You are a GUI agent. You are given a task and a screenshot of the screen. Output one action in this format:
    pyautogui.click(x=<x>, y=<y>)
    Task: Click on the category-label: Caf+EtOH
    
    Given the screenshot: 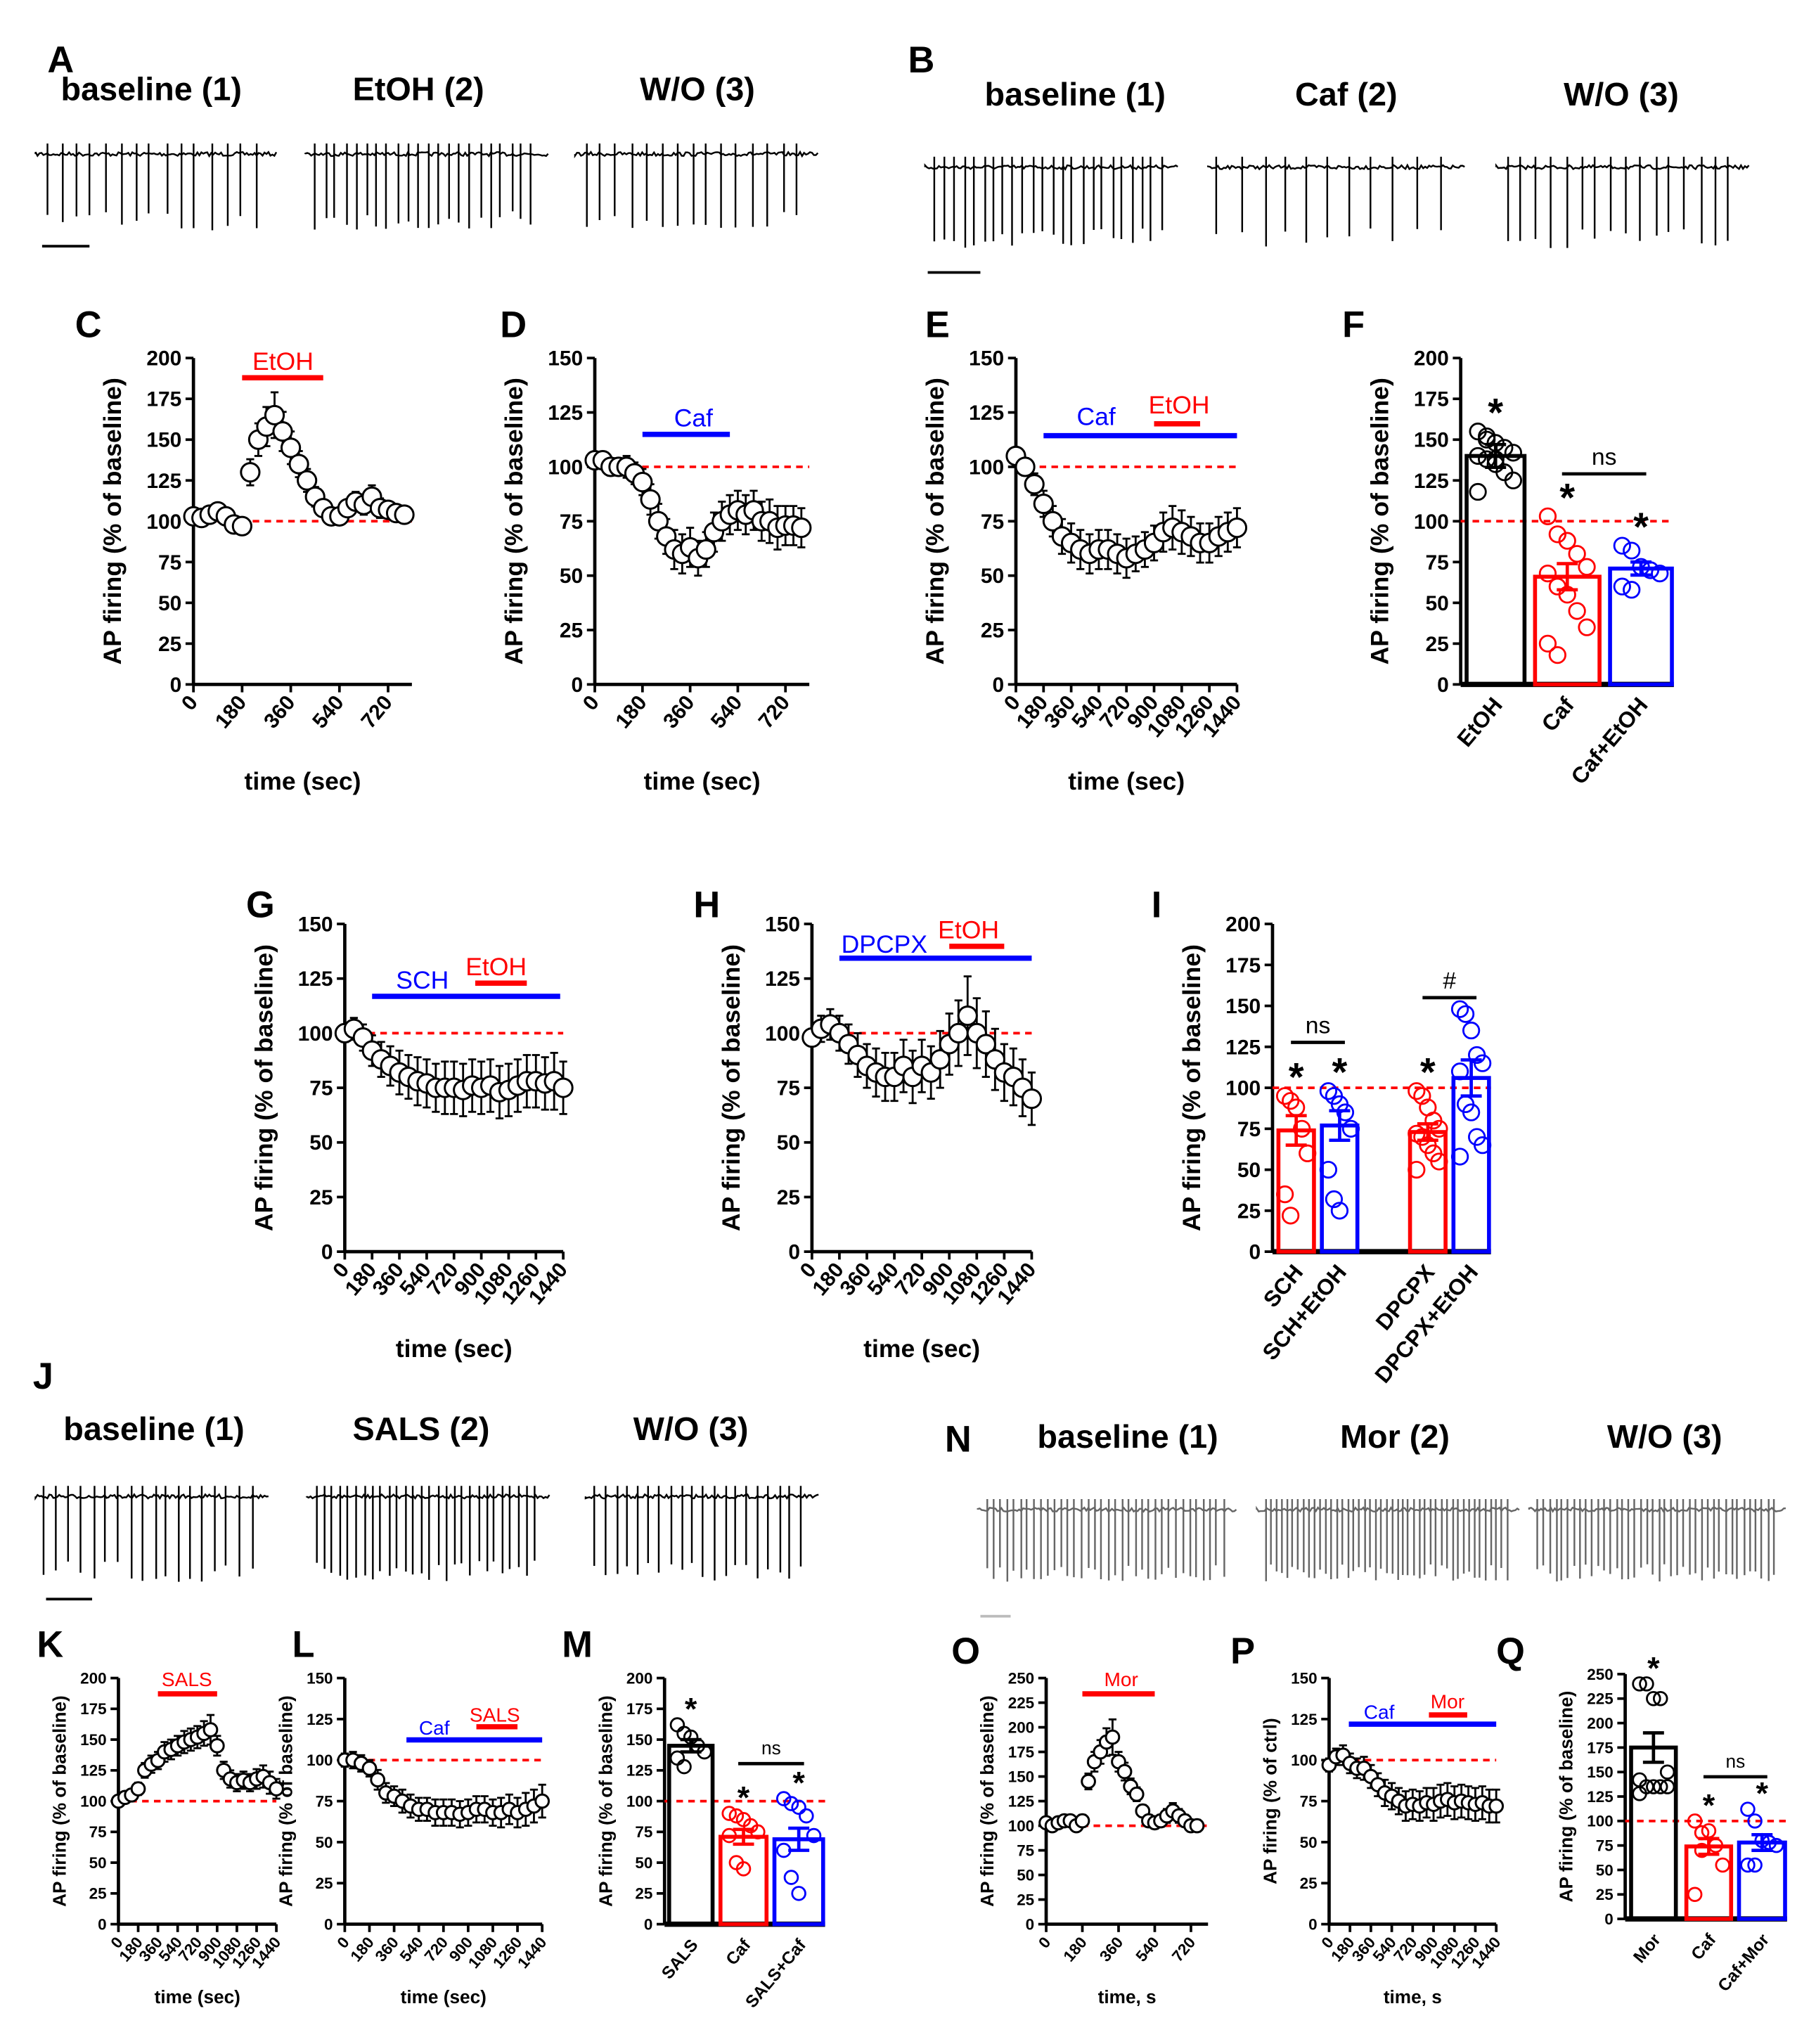 What is the action you would take?
    pyautogui.click(x=1609, y=741)
    